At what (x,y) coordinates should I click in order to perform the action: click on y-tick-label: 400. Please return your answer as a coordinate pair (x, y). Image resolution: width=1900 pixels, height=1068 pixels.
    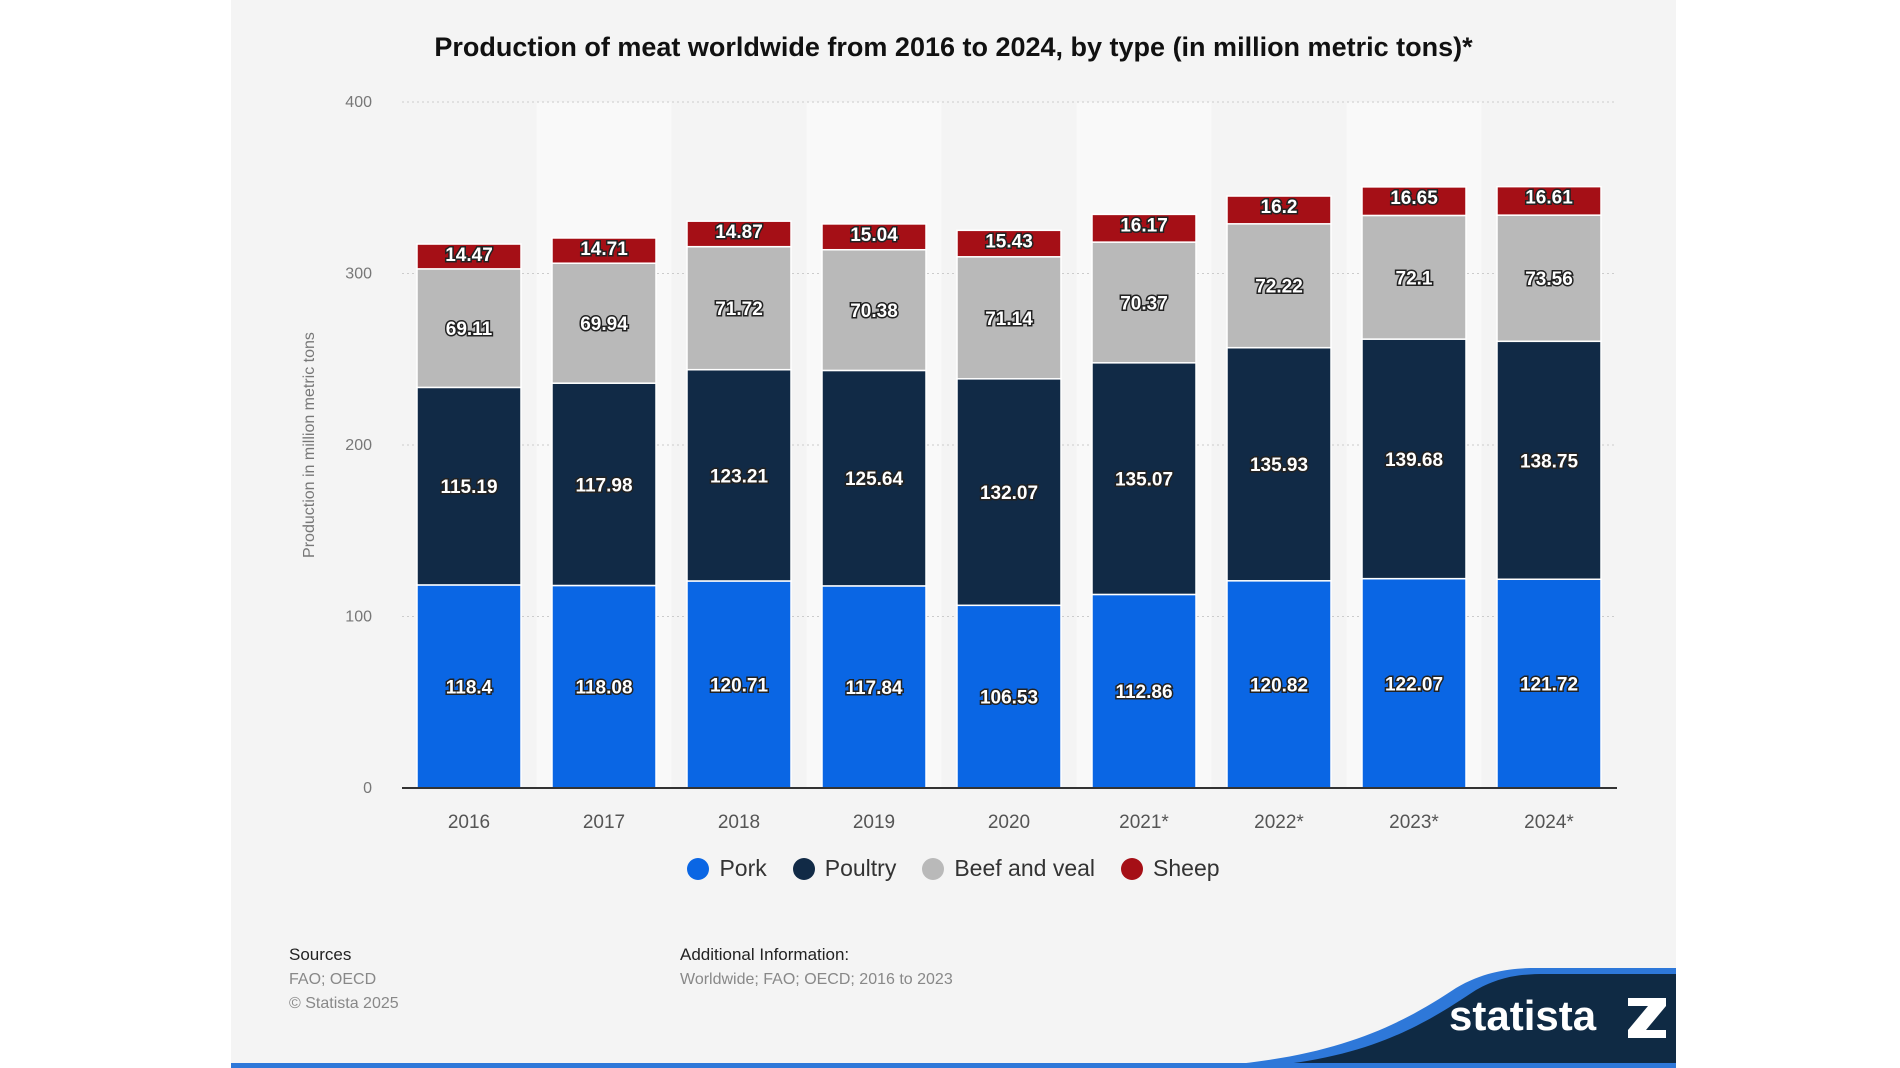
    Looking at the image, I should click on (358, 102).